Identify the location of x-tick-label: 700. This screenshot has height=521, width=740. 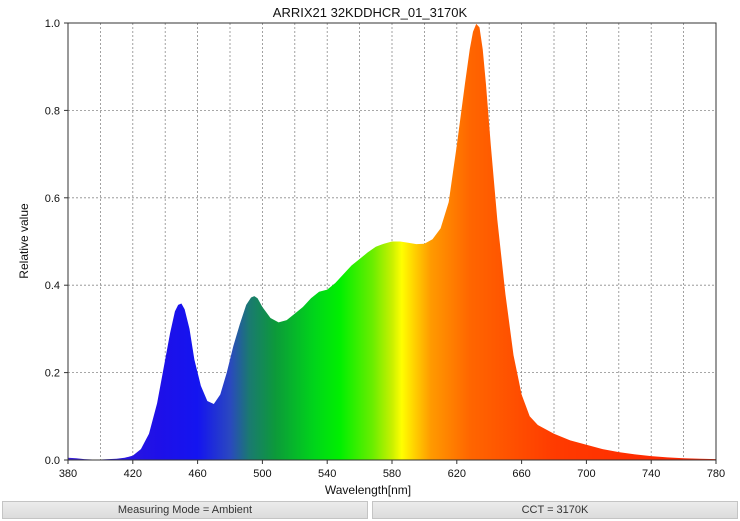
(586, 474).